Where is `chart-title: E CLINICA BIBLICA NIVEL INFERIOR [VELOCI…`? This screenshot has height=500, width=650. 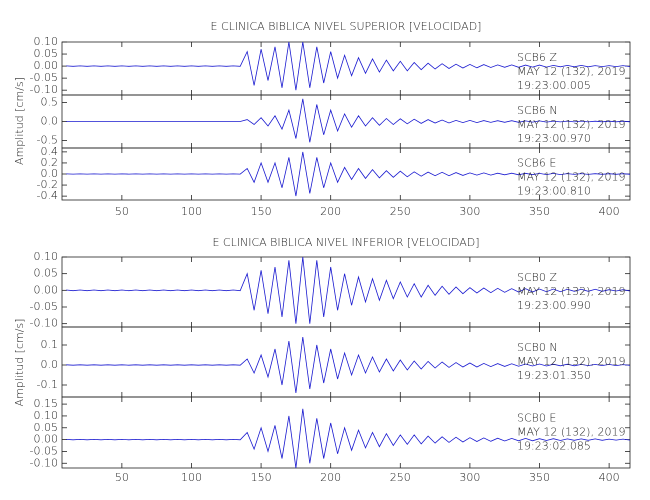 chart-title: E CLINICA BIBLICA NIVEL INFERIOR [VELOCI… is located at coordinates (345, 242).